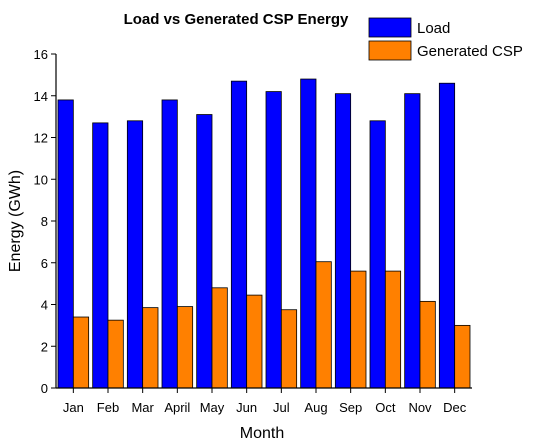 Image resolution: width=550 pixels, height=445 pixels. I want to click on x-tick-label: Nov, so click(420, 407).